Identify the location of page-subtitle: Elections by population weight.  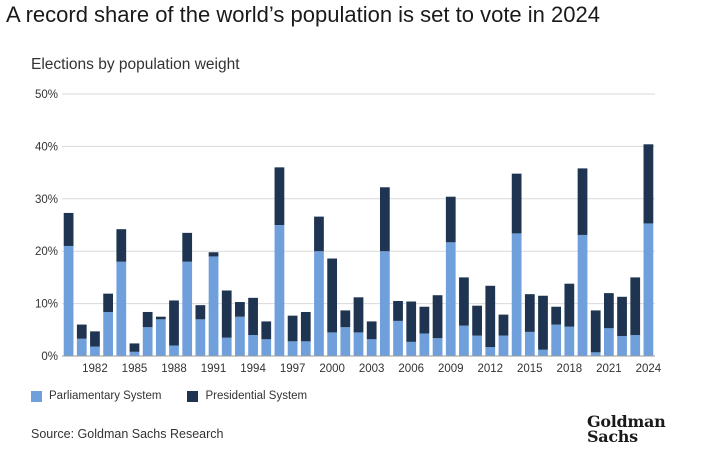
(135, 64).